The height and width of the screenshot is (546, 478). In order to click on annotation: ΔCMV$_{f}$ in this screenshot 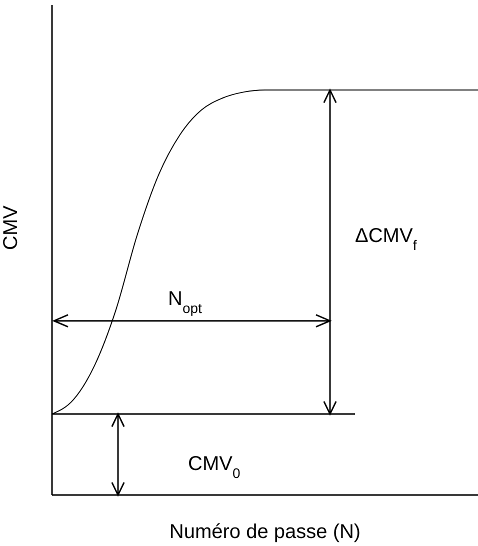, I will do `click(386, 239)`.